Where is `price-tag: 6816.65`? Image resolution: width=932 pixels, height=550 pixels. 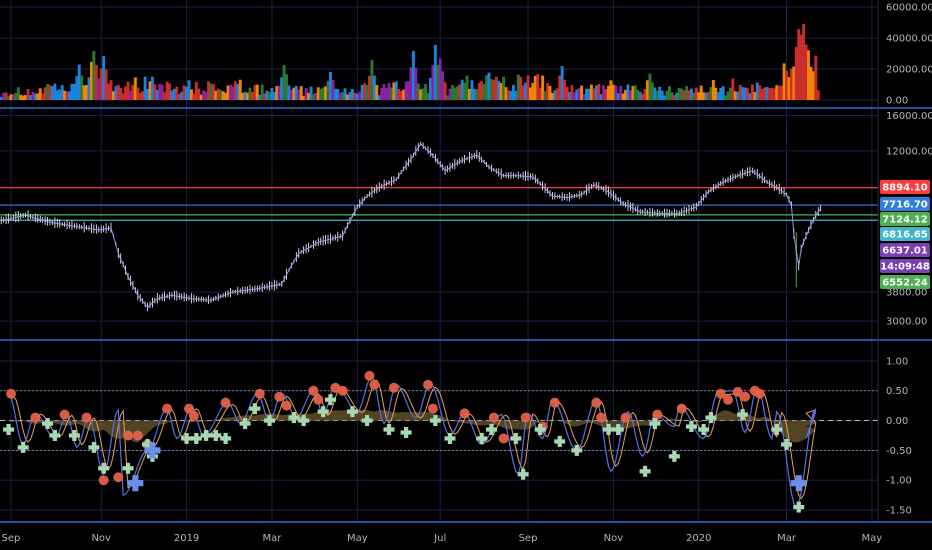
price-tag: 6816.65 is located at coordinates (905, 234).